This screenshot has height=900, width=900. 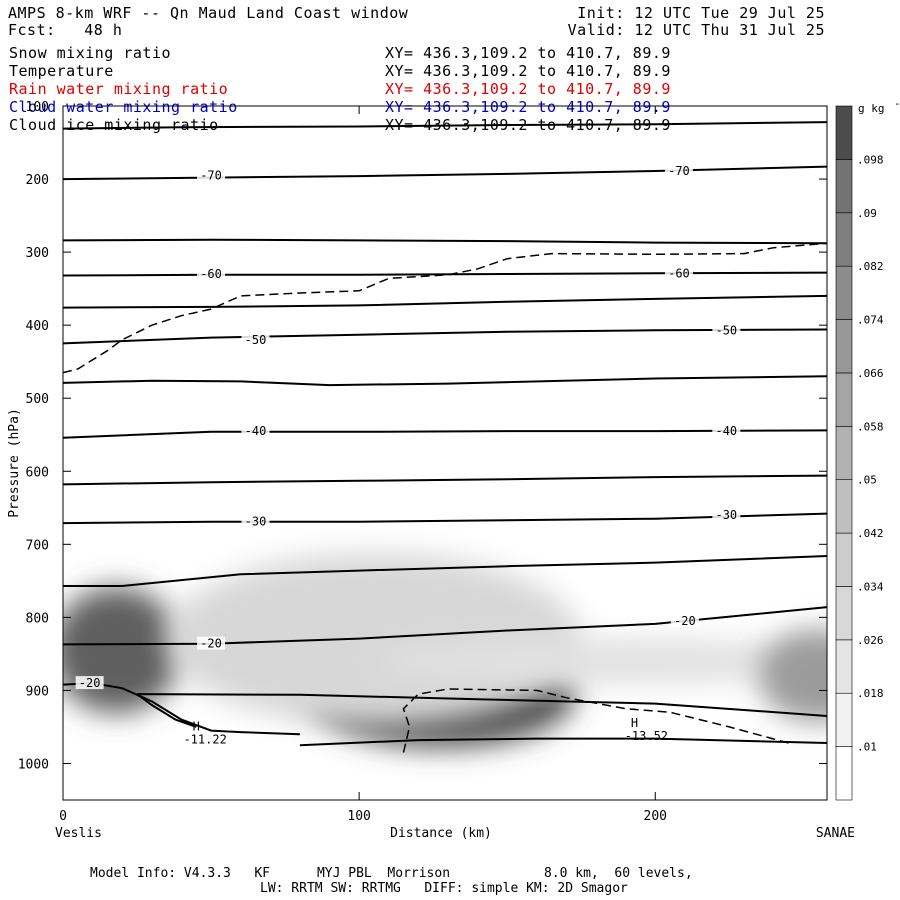 What do you see at coordinates (646, 736) in the screenshot?
I see `pressure-high-label: -13.52` at bounding box center [646, 736].